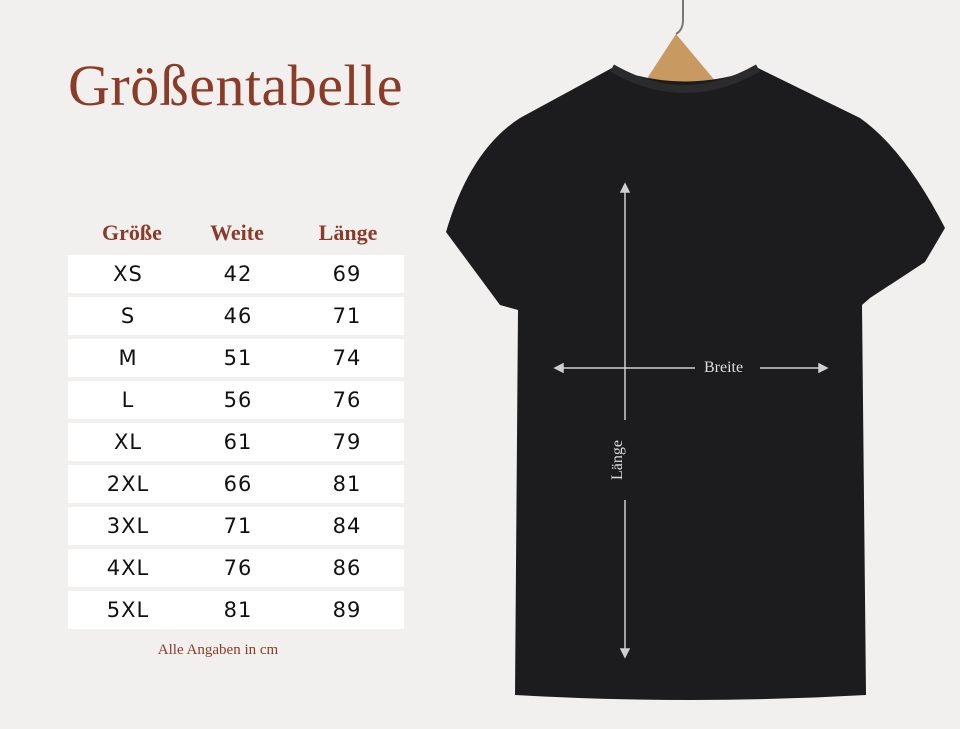  Describe the element at coordinates (128, 442) in the screenshot. I see `size-cell: XL` at that location.